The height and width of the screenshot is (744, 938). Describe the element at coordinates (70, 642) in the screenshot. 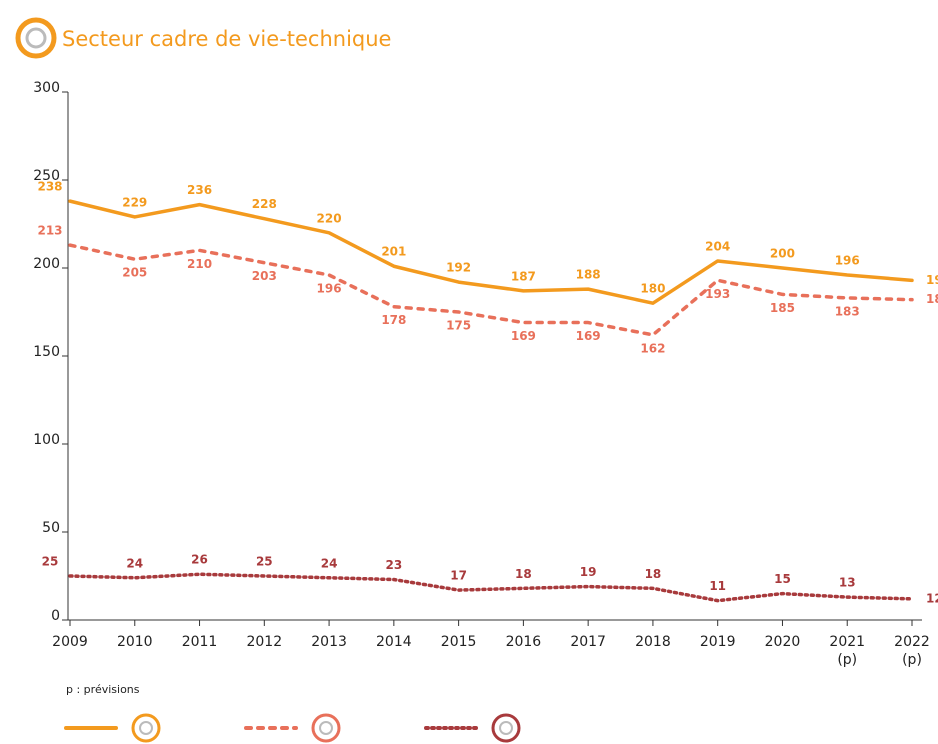

I see `x-tick-label: 2009` at that location.